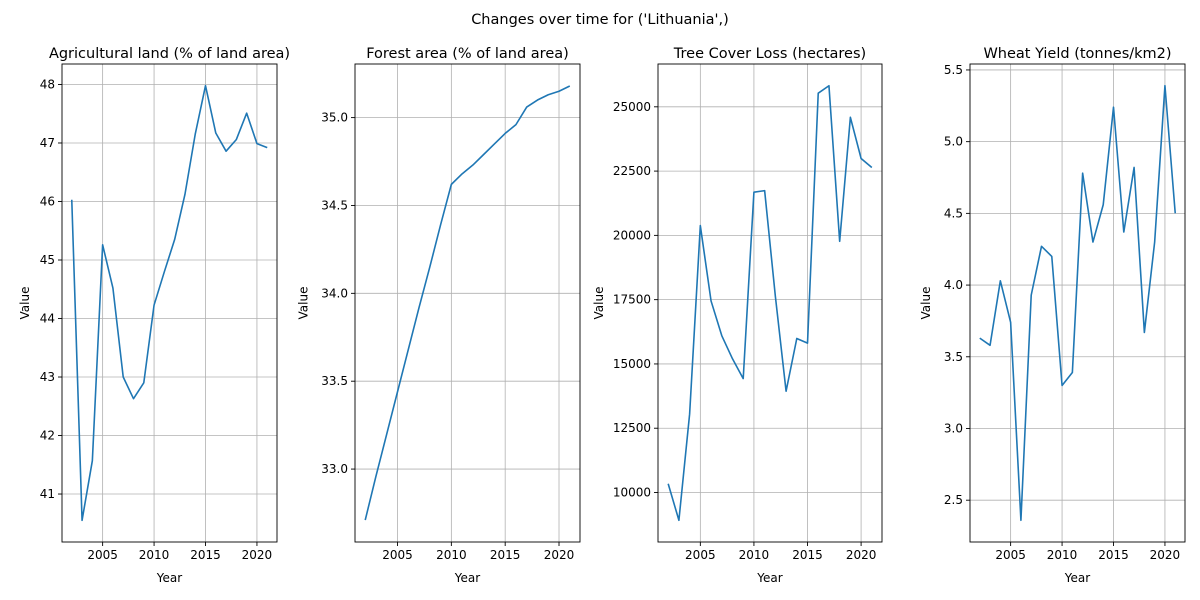 This screenshot has width=1200, height=600. What do you see at coordinates (600, 20) in the screenshot?
I see `figure-suptitle: Changes over time for ('Lithuania',)` at bounding box center [600, 20].